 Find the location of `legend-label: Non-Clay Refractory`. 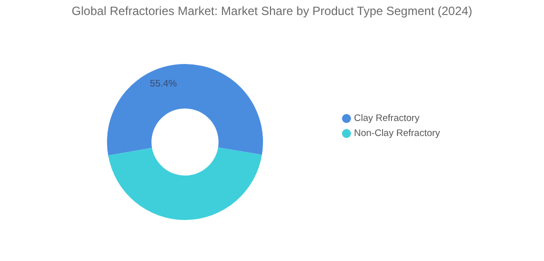

legend-label: Non-Clay Refractory is located at coordinates (397, 133).